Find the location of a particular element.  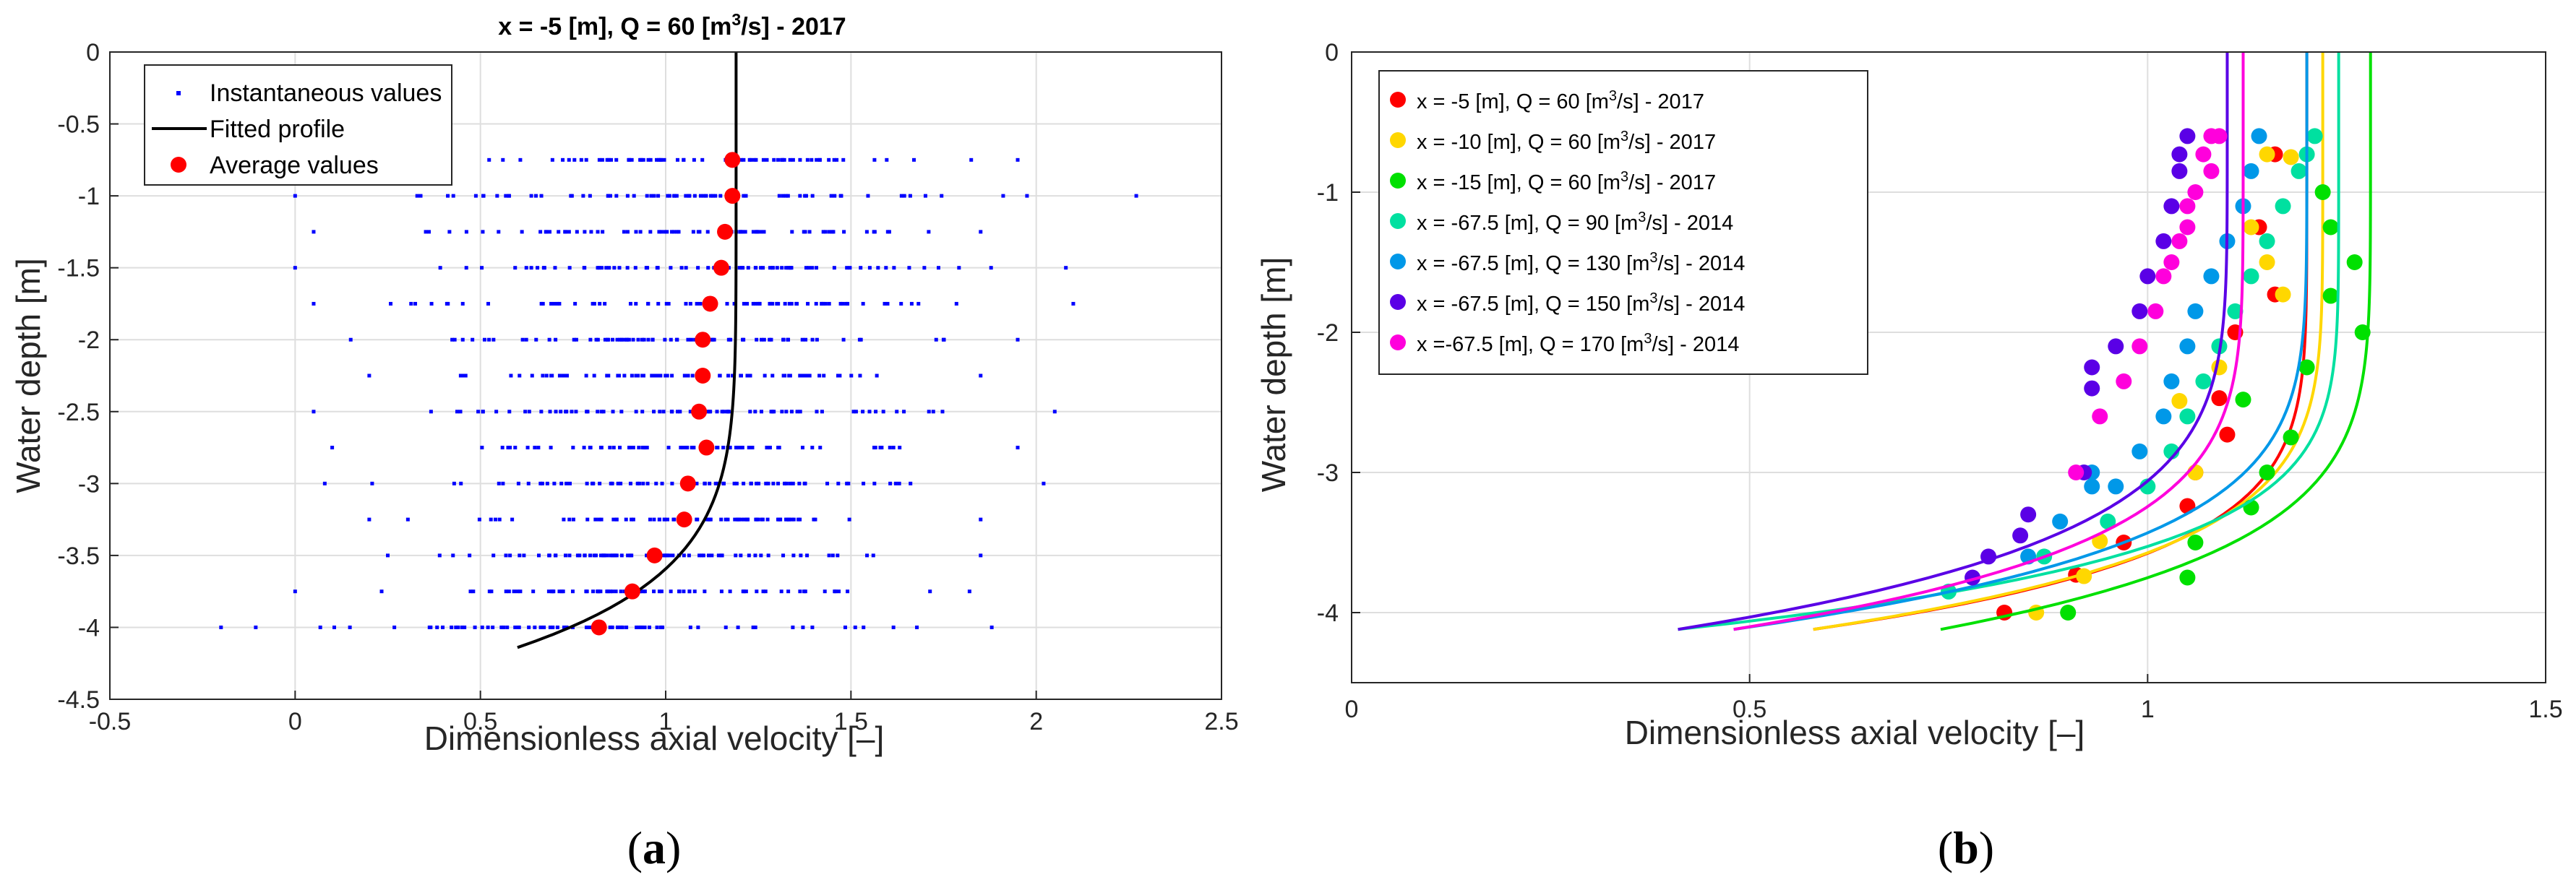

legend-label: Instantaneous values is located at coordinates (326, 93).